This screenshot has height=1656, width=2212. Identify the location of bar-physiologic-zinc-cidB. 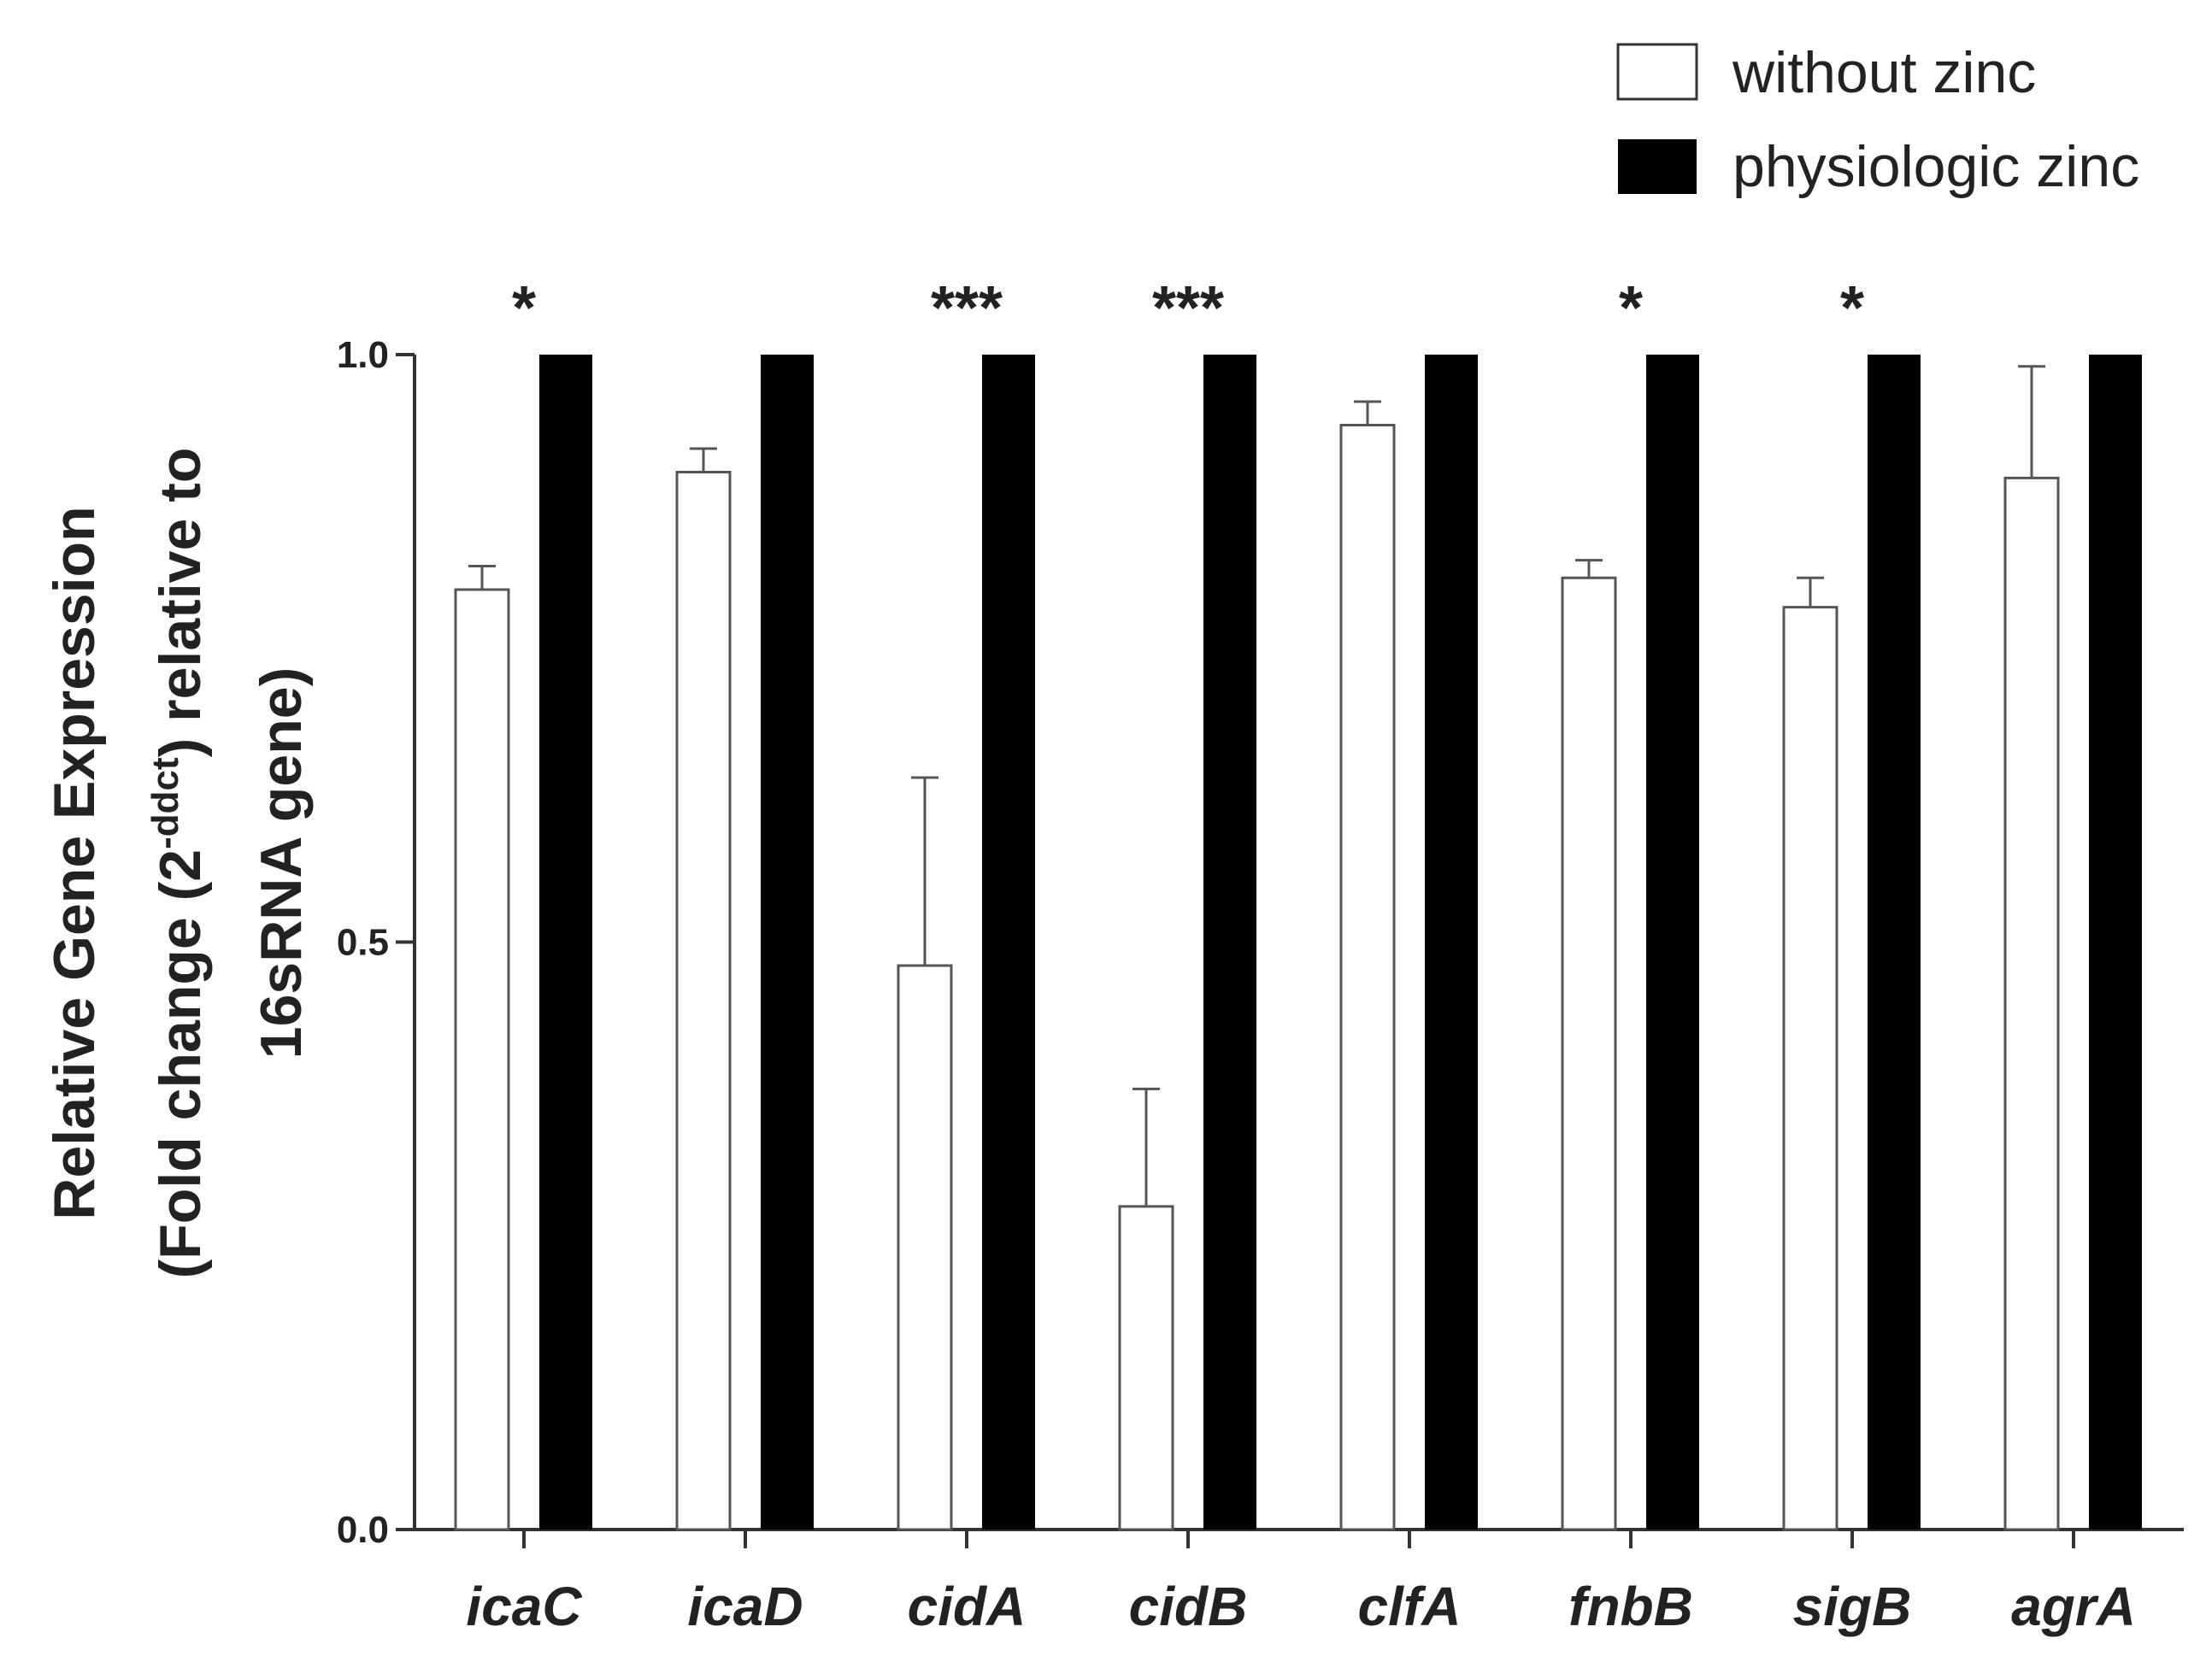
(1229, 943).